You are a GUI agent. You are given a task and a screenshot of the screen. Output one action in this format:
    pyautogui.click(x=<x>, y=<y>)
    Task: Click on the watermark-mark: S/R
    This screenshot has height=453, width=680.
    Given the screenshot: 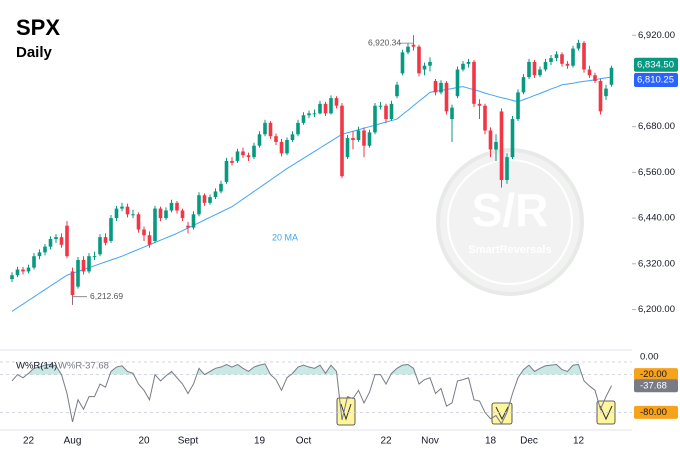 What is the action you would take?
    pyautogui.click(x=510, y=210)
    